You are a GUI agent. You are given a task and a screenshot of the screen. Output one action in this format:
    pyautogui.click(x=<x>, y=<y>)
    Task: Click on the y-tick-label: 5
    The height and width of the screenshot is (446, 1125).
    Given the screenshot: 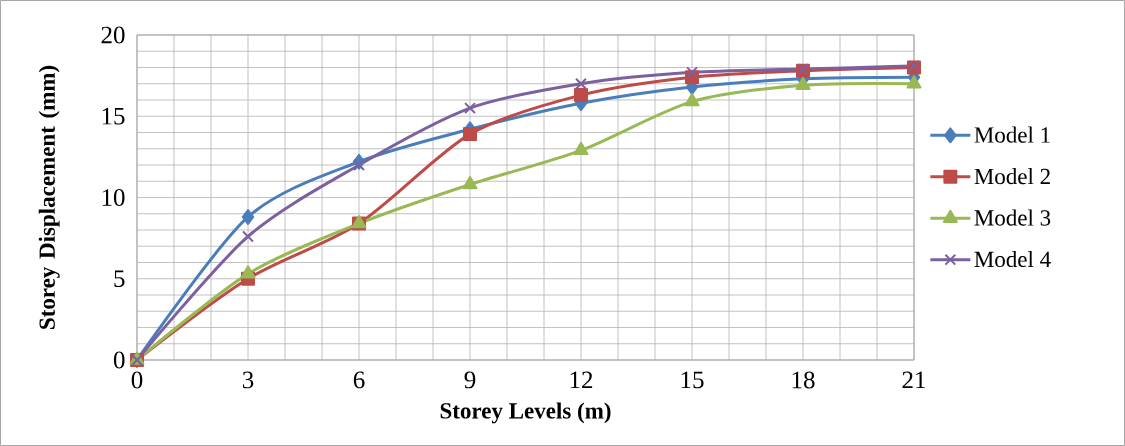 What is the action you would take?
    pyautogui.click(x=119, y=279)
    